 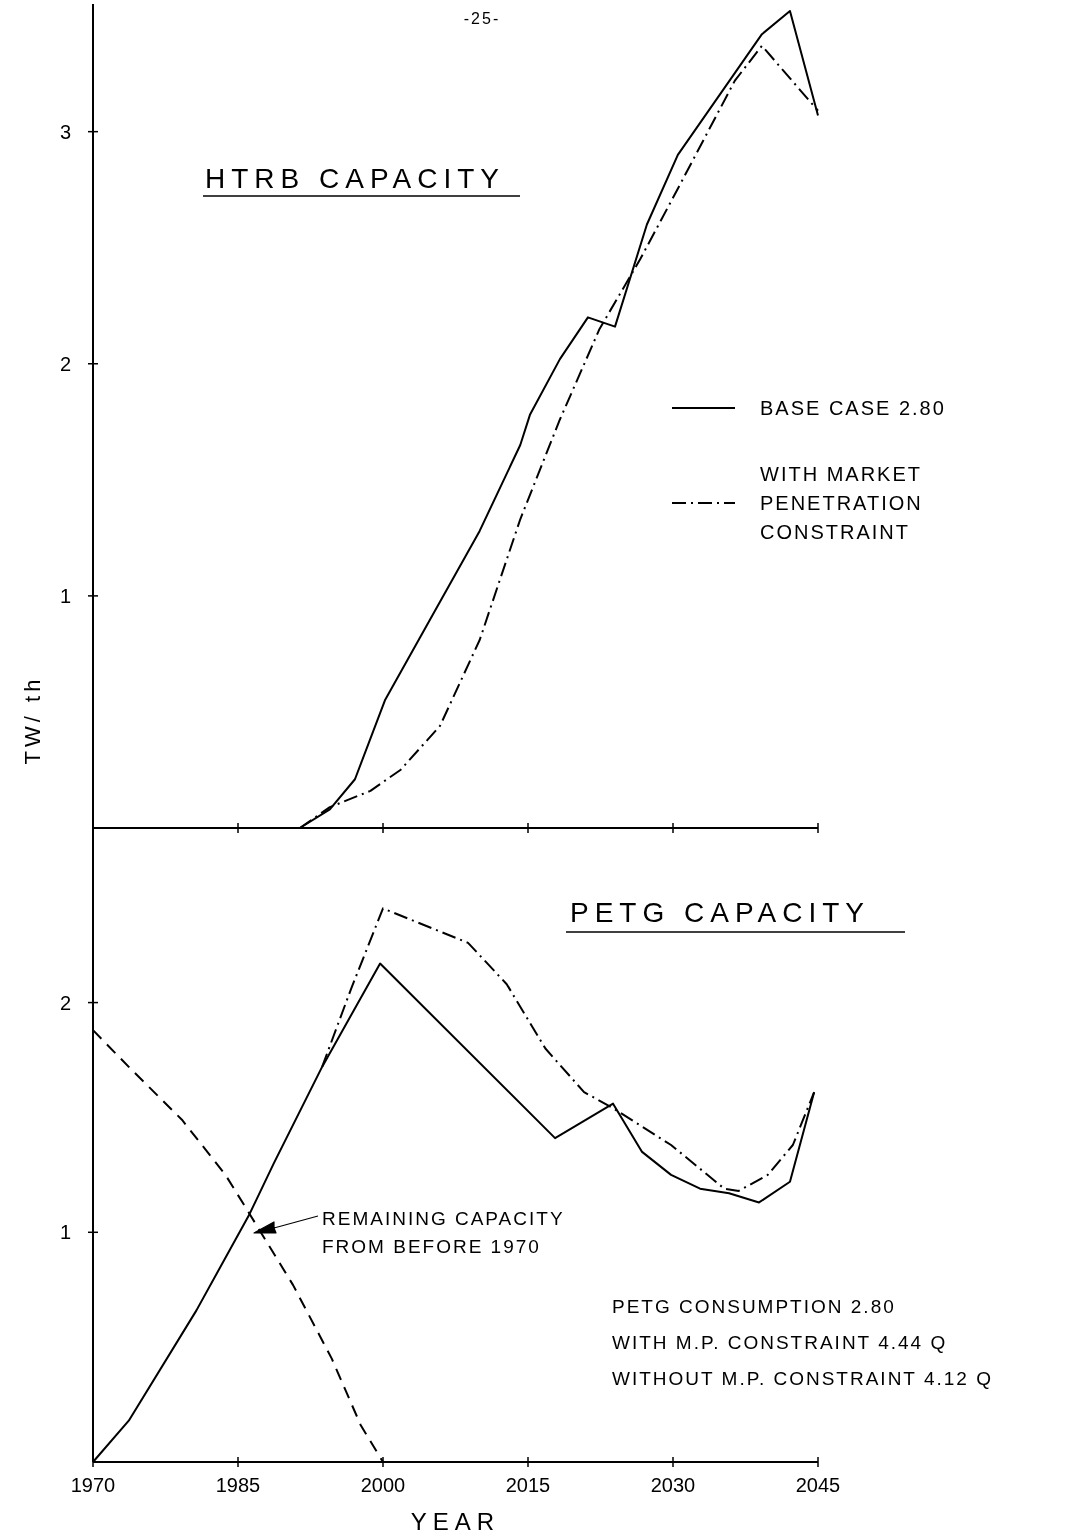 What do you see at coordinates (93, 1485) in the screenshot?
I see `x-tick-label: 1970` at bounding box center [93, 1485].